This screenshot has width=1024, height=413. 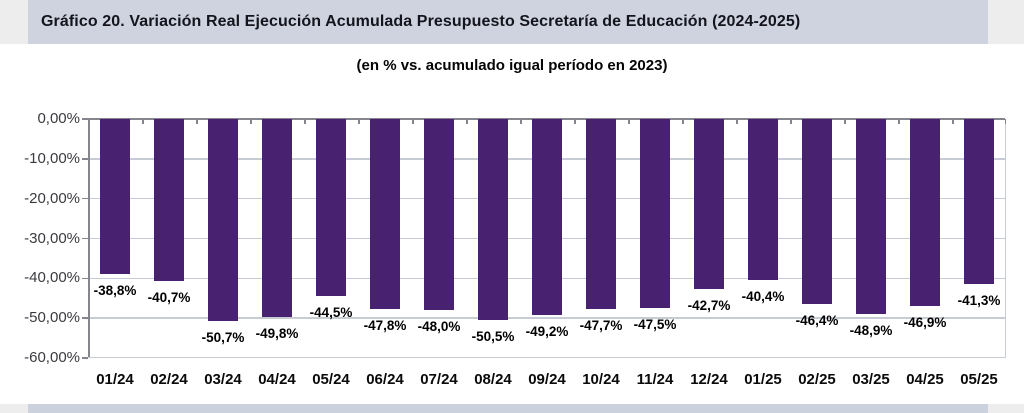 What do you see at coordinates (979, 379) in the screenshot?
I see `x-axis-label: 05/25` at bounding box center [979, 379].